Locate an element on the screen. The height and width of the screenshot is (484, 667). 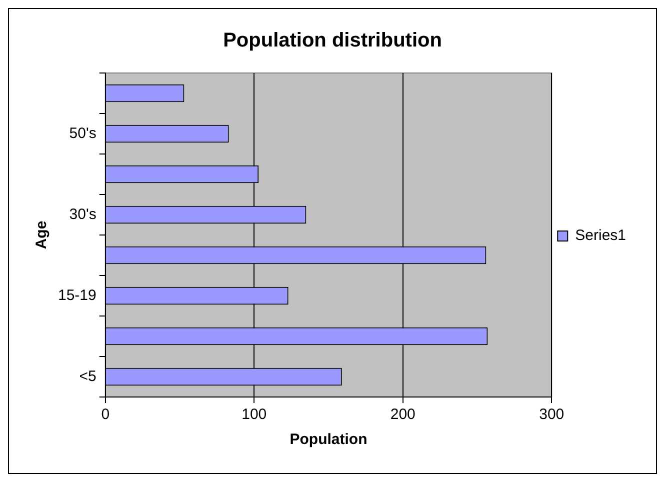
x-axis-title: Population is located at coordinates (329, 439).